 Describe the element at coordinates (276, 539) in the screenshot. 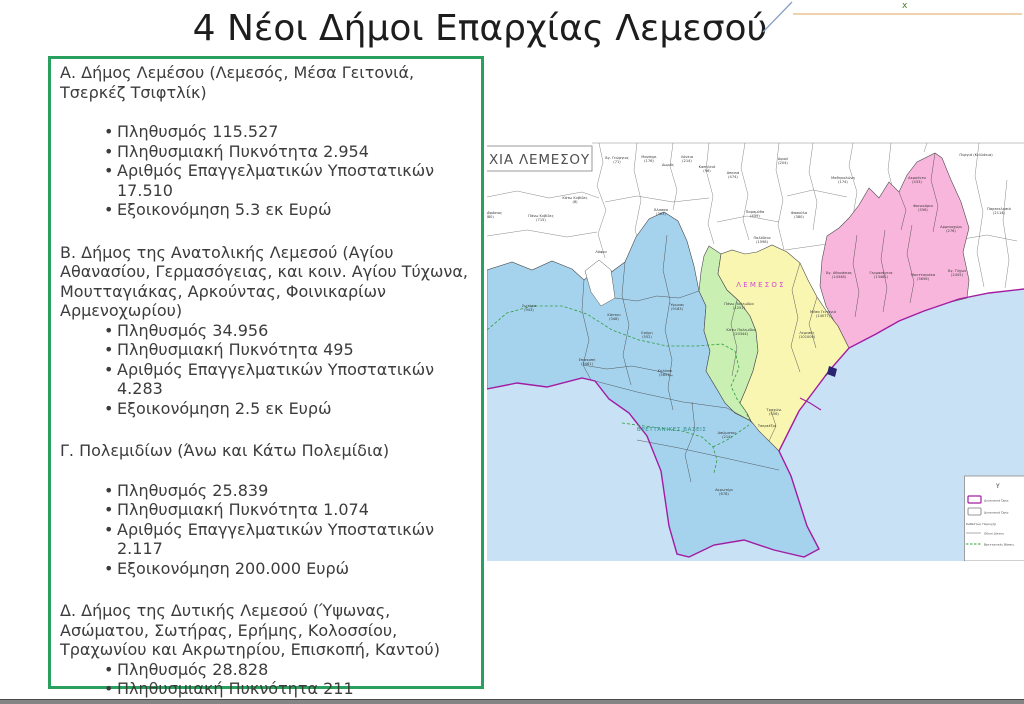

I see `bullet-text: Αριθμός Επαγγελματικών Υποστατικών 2.117` at that location.